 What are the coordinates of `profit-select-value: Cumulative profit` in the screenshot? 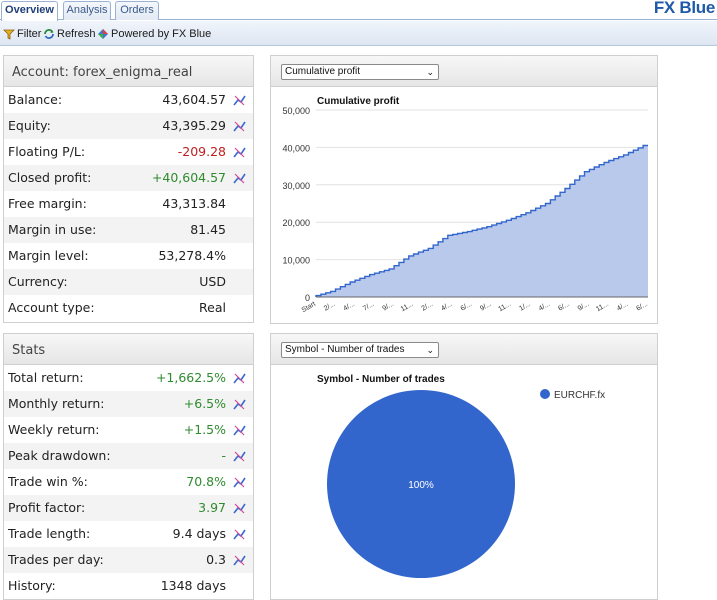 It's located at (323, 71).